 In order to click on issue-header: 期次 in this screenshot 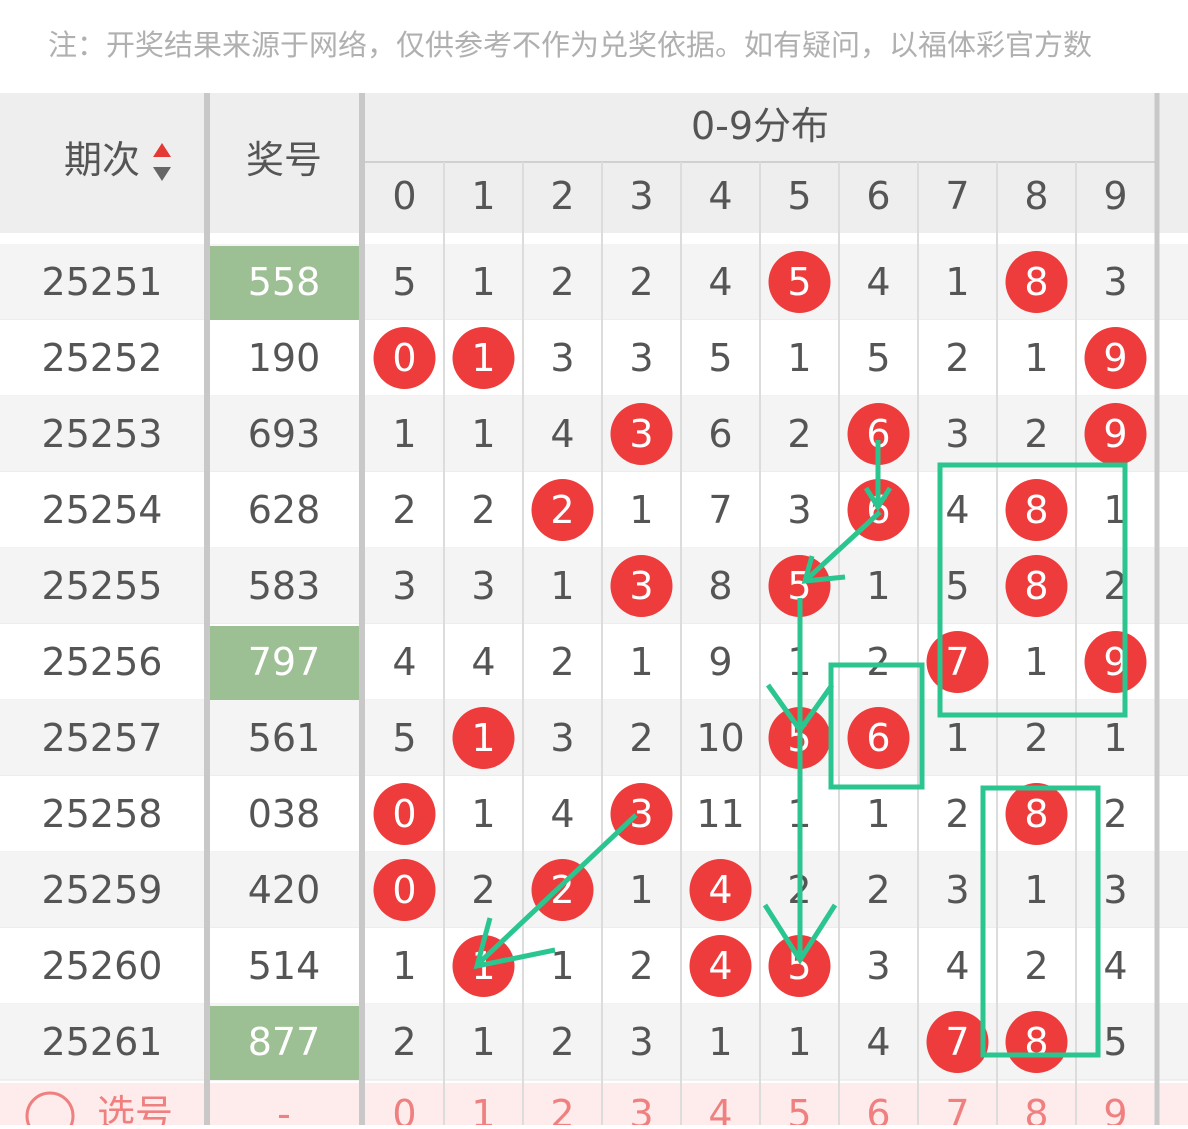, I will do `click(102, 160)`.